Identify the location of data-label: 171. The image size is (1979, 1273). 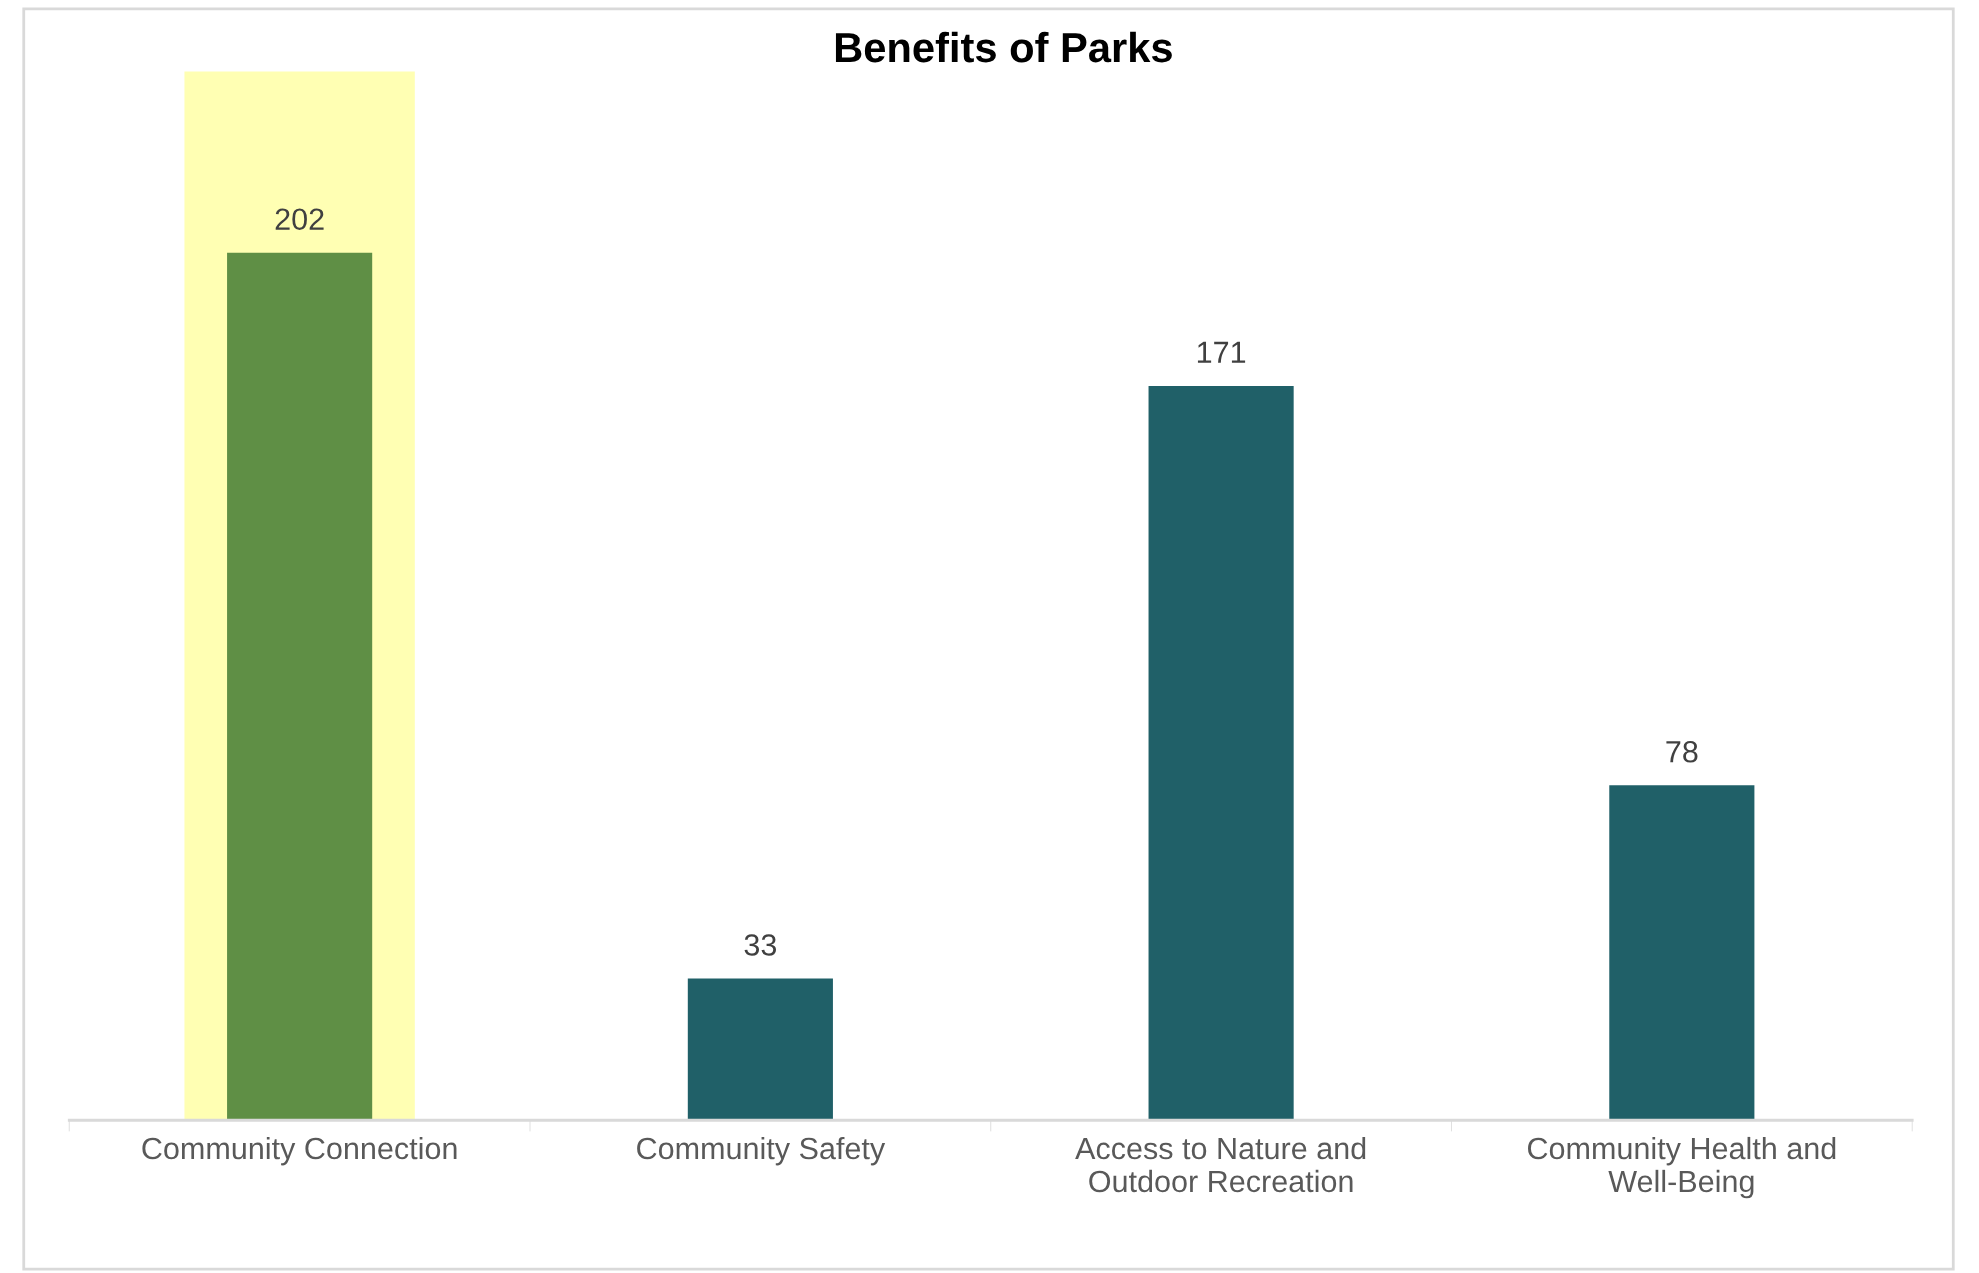
(1221, 352).